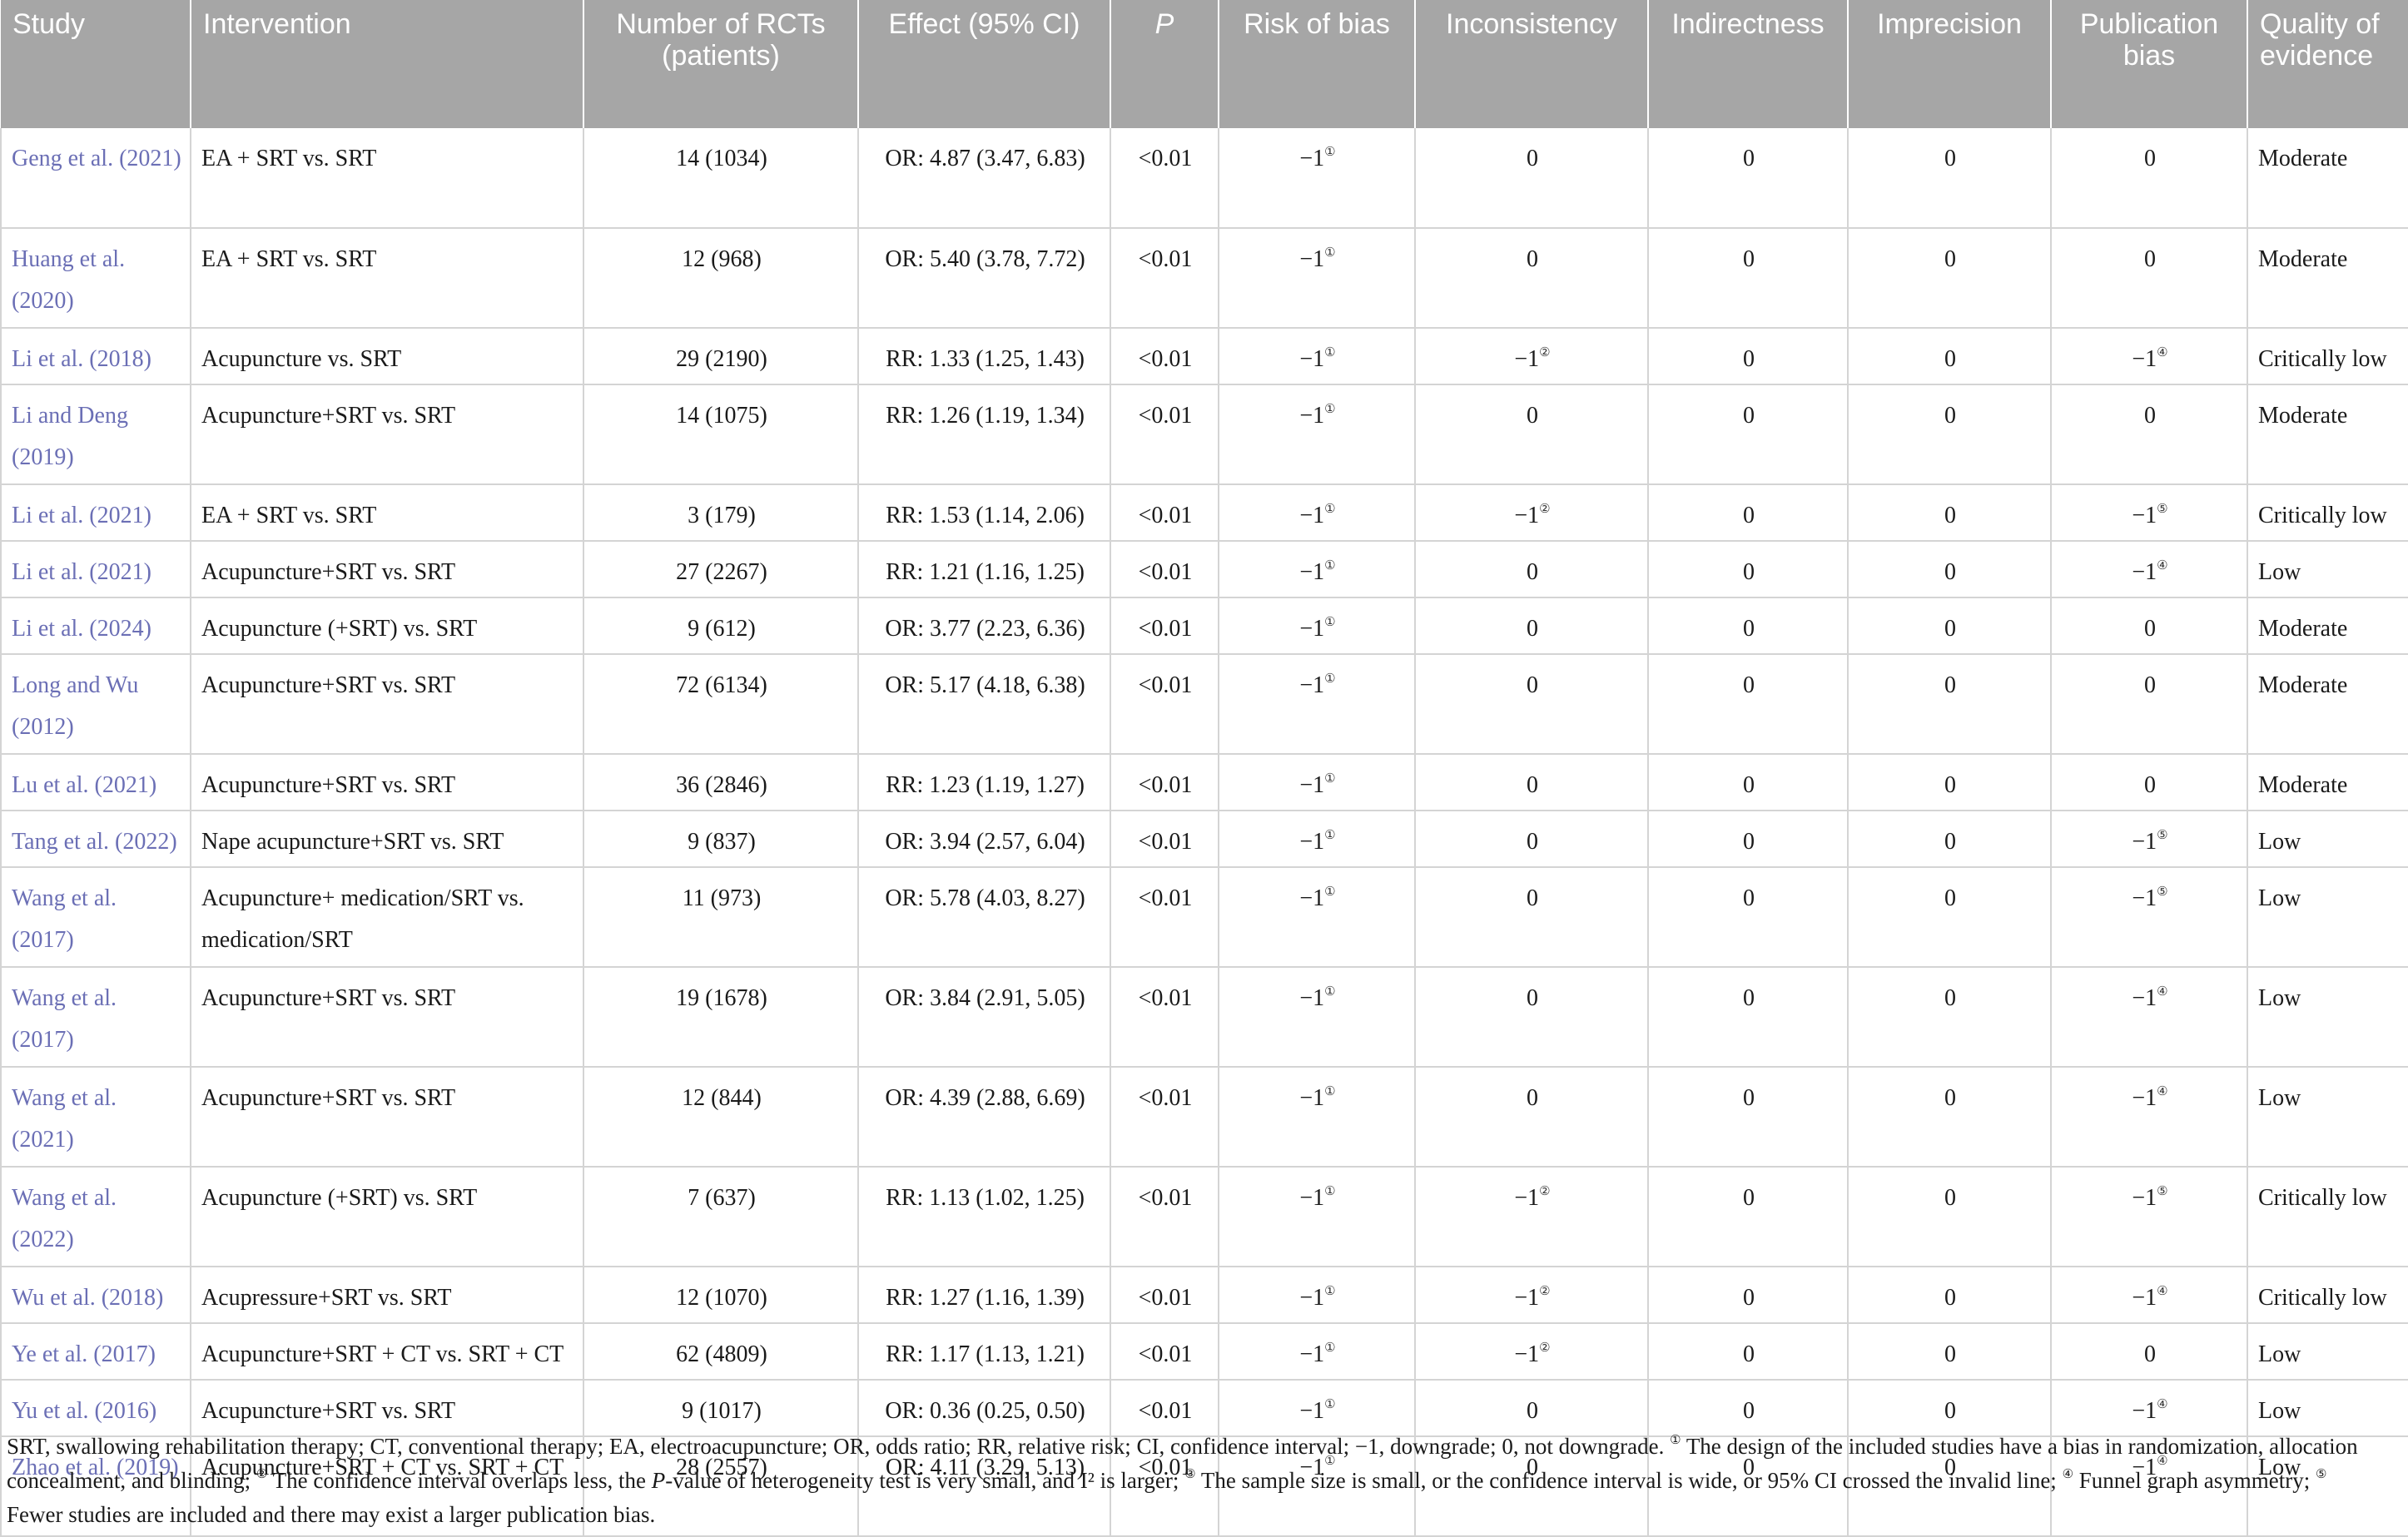 The width and height of the screenshot is (2408, 1537). I want to click on cell-effect-text: RR: 1.27 (1.16, 1.39), so click(986, 1298).